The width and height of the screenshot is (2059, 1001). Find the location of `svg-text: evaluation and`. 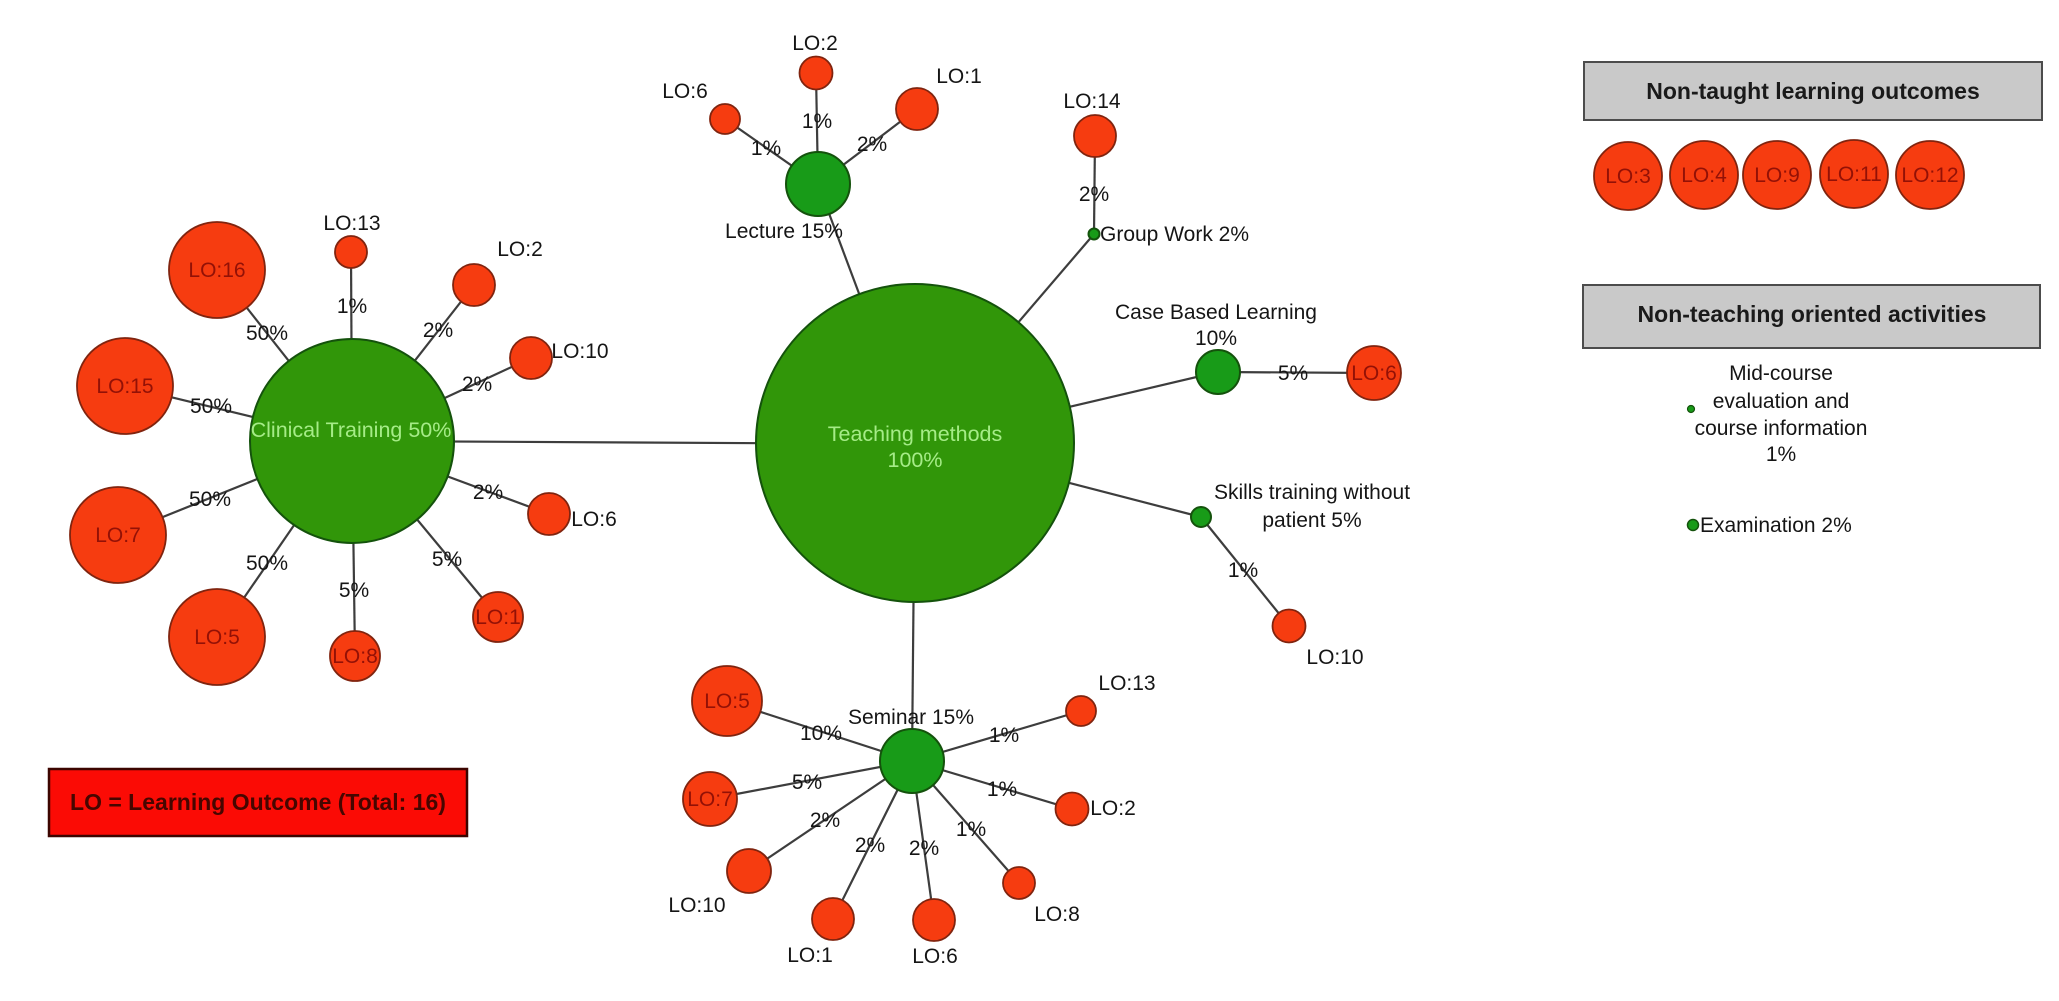

svg-text: evaluation and is located at coordinates (1781, 401).